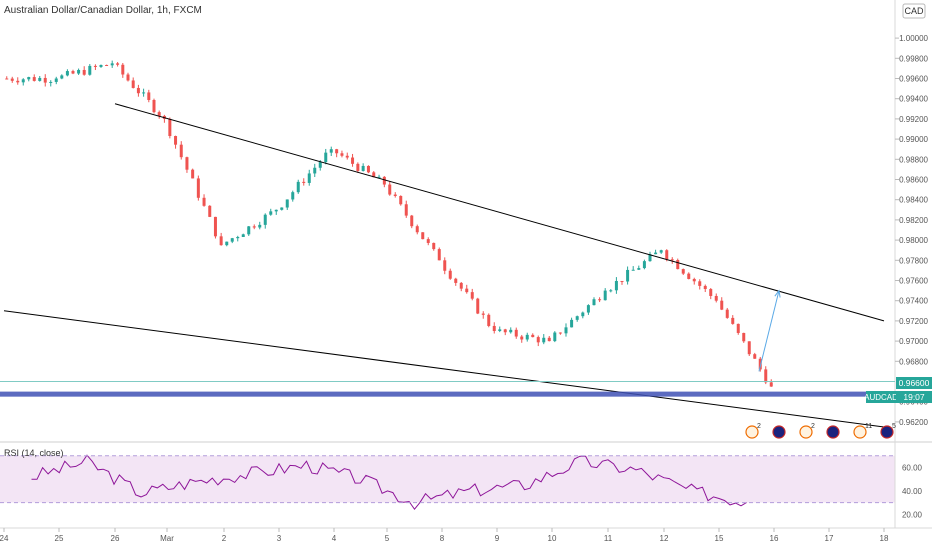  Describe the element at coordinates (913, 422) in the screenshot. I see `price-tick-label: 0.96200` at that location.